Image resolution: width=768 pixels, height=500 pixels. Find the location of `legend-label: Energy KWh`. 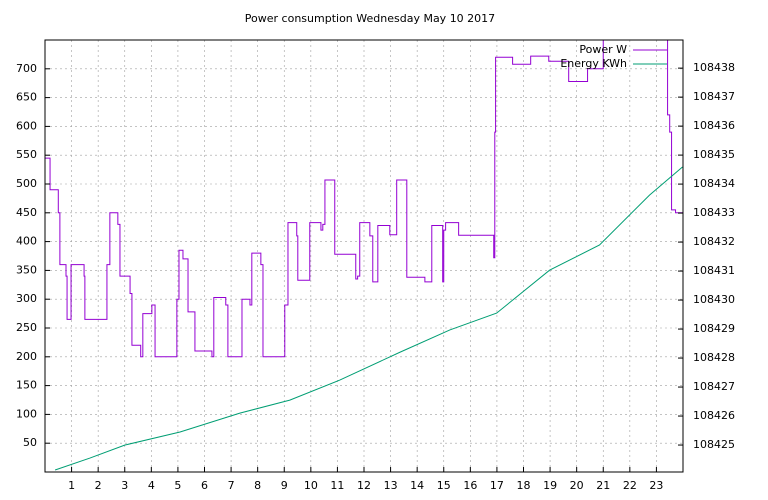

legend-label: Energy KWh is located at coordinates (593, 63).